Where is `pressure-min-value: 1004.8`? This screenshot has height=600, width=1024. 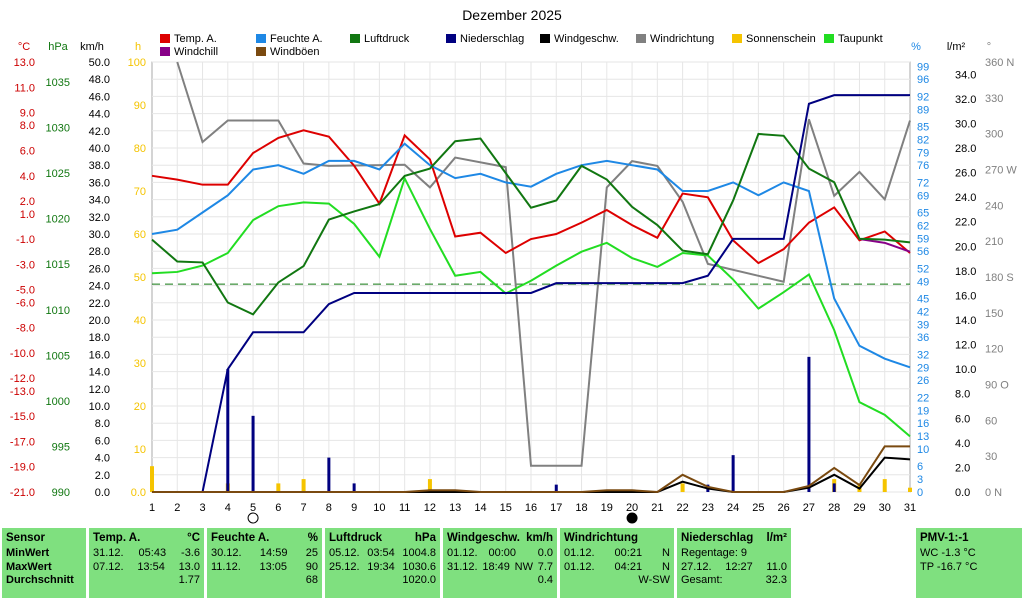 pressure-min-value: 1004.8 is located at coordinates (419, 553).